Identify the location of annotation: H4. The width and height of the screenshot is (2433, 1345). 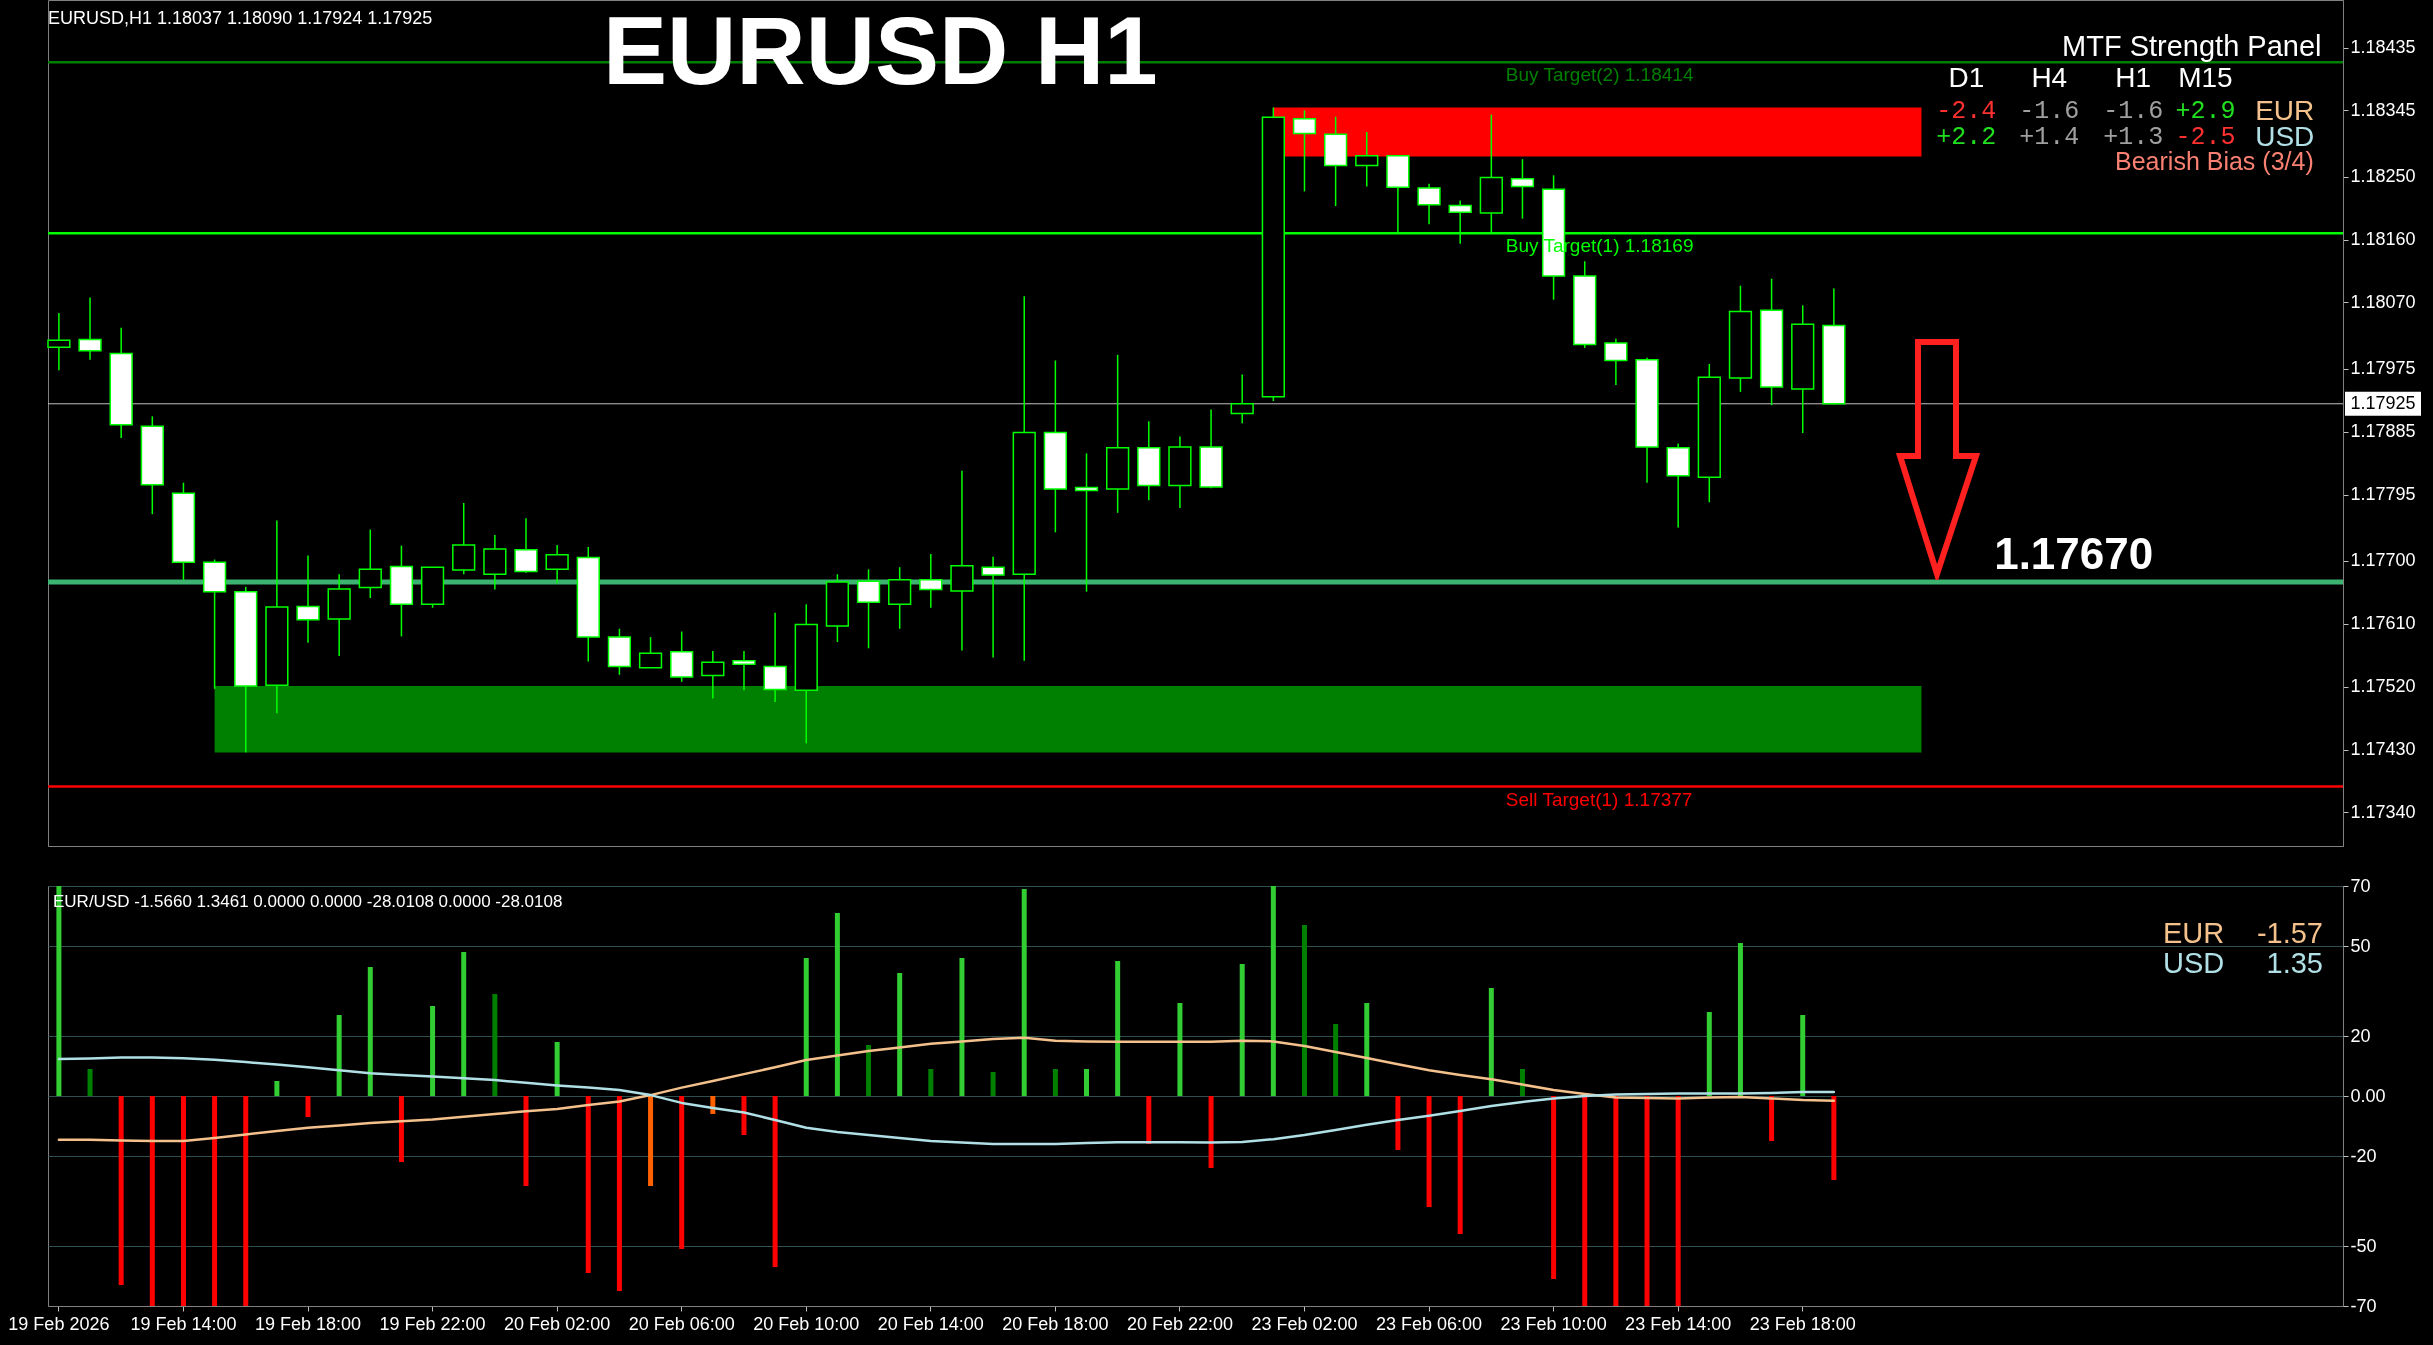
(2049, 77).